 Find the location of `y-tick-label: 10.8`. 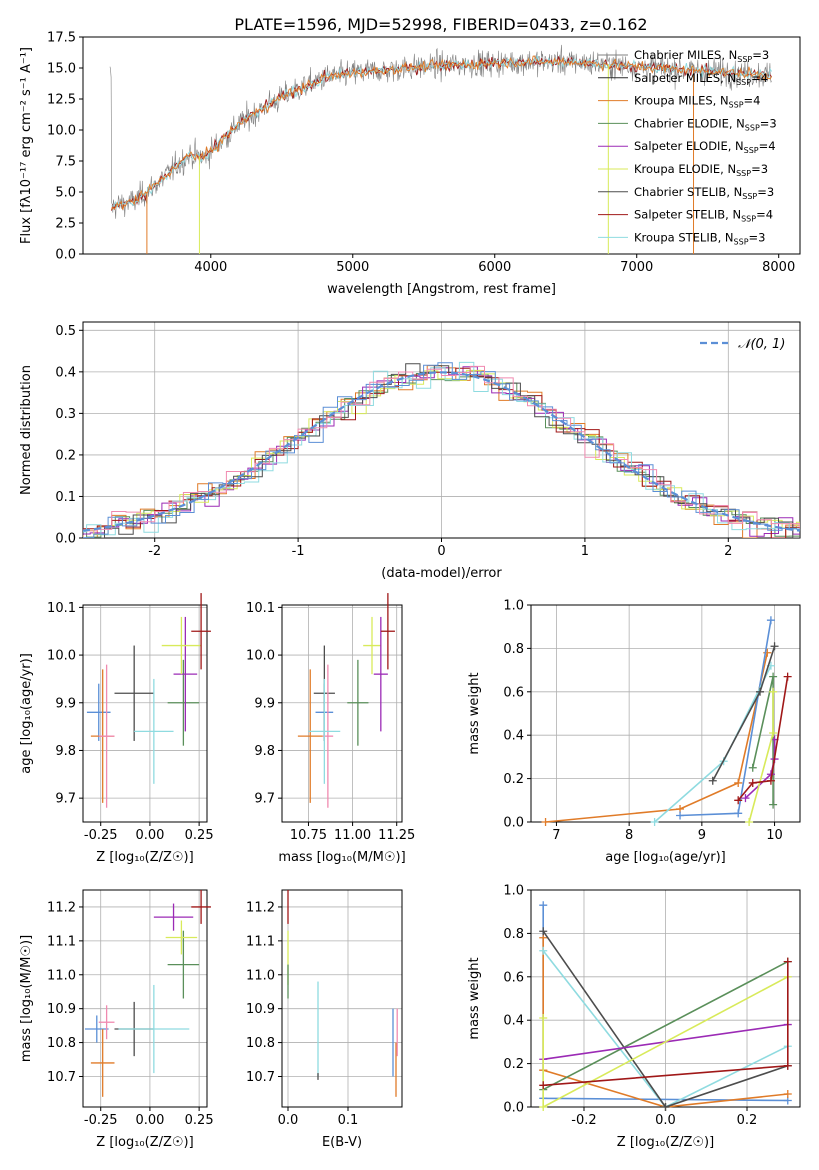

y-tick-label: 10.8 is located at coordinates (260, 1043).